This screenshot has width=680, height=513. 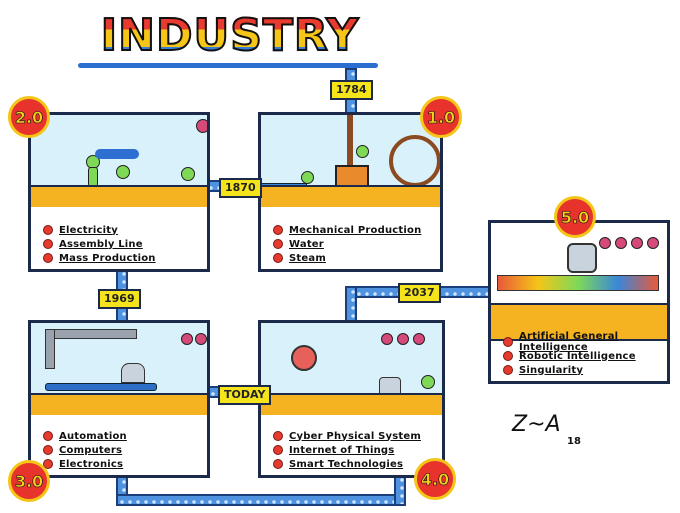 What do you see at coordinates (419, 293) in the screenshot?
I see `year-label-2037: 2037` at bounding box center [419, 293].